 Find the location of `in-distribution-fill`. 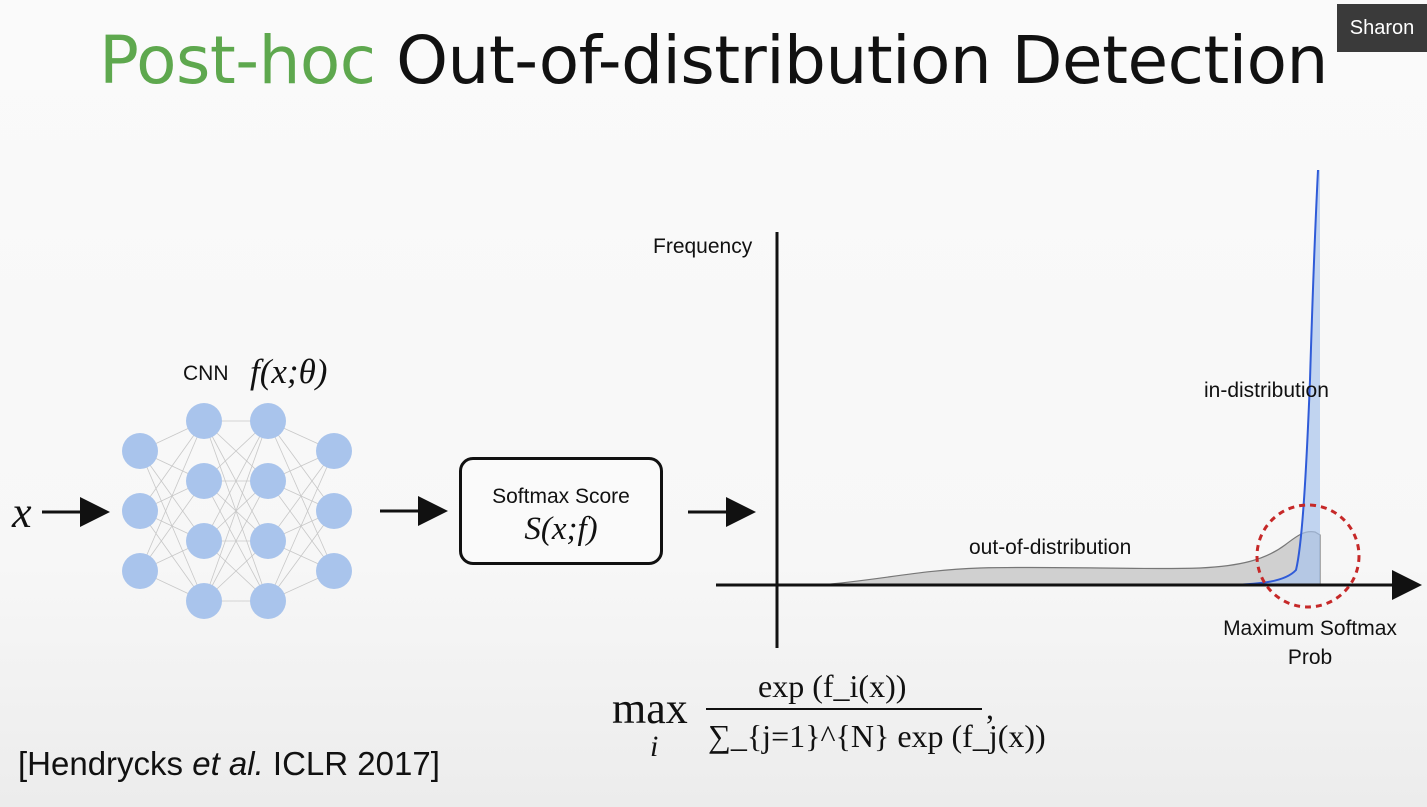

in-distribution-fill is located at coordinates (1275, 377).